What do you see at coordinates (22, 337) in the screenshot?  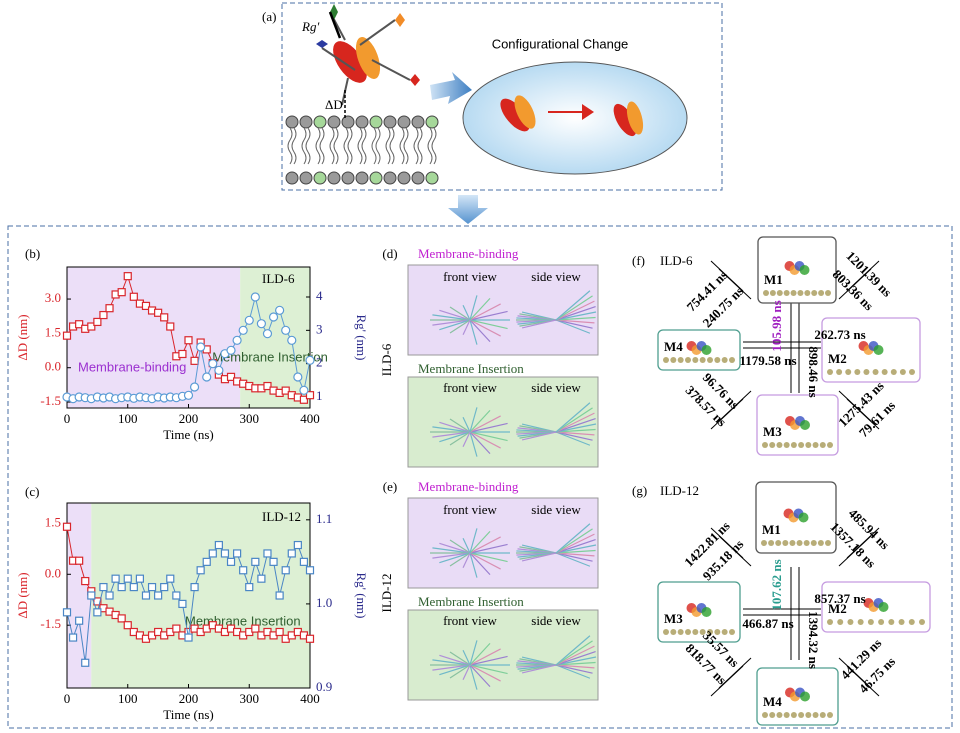 I see `y-axis-label: ΔD (nm)` at bounding box center [22, 337].